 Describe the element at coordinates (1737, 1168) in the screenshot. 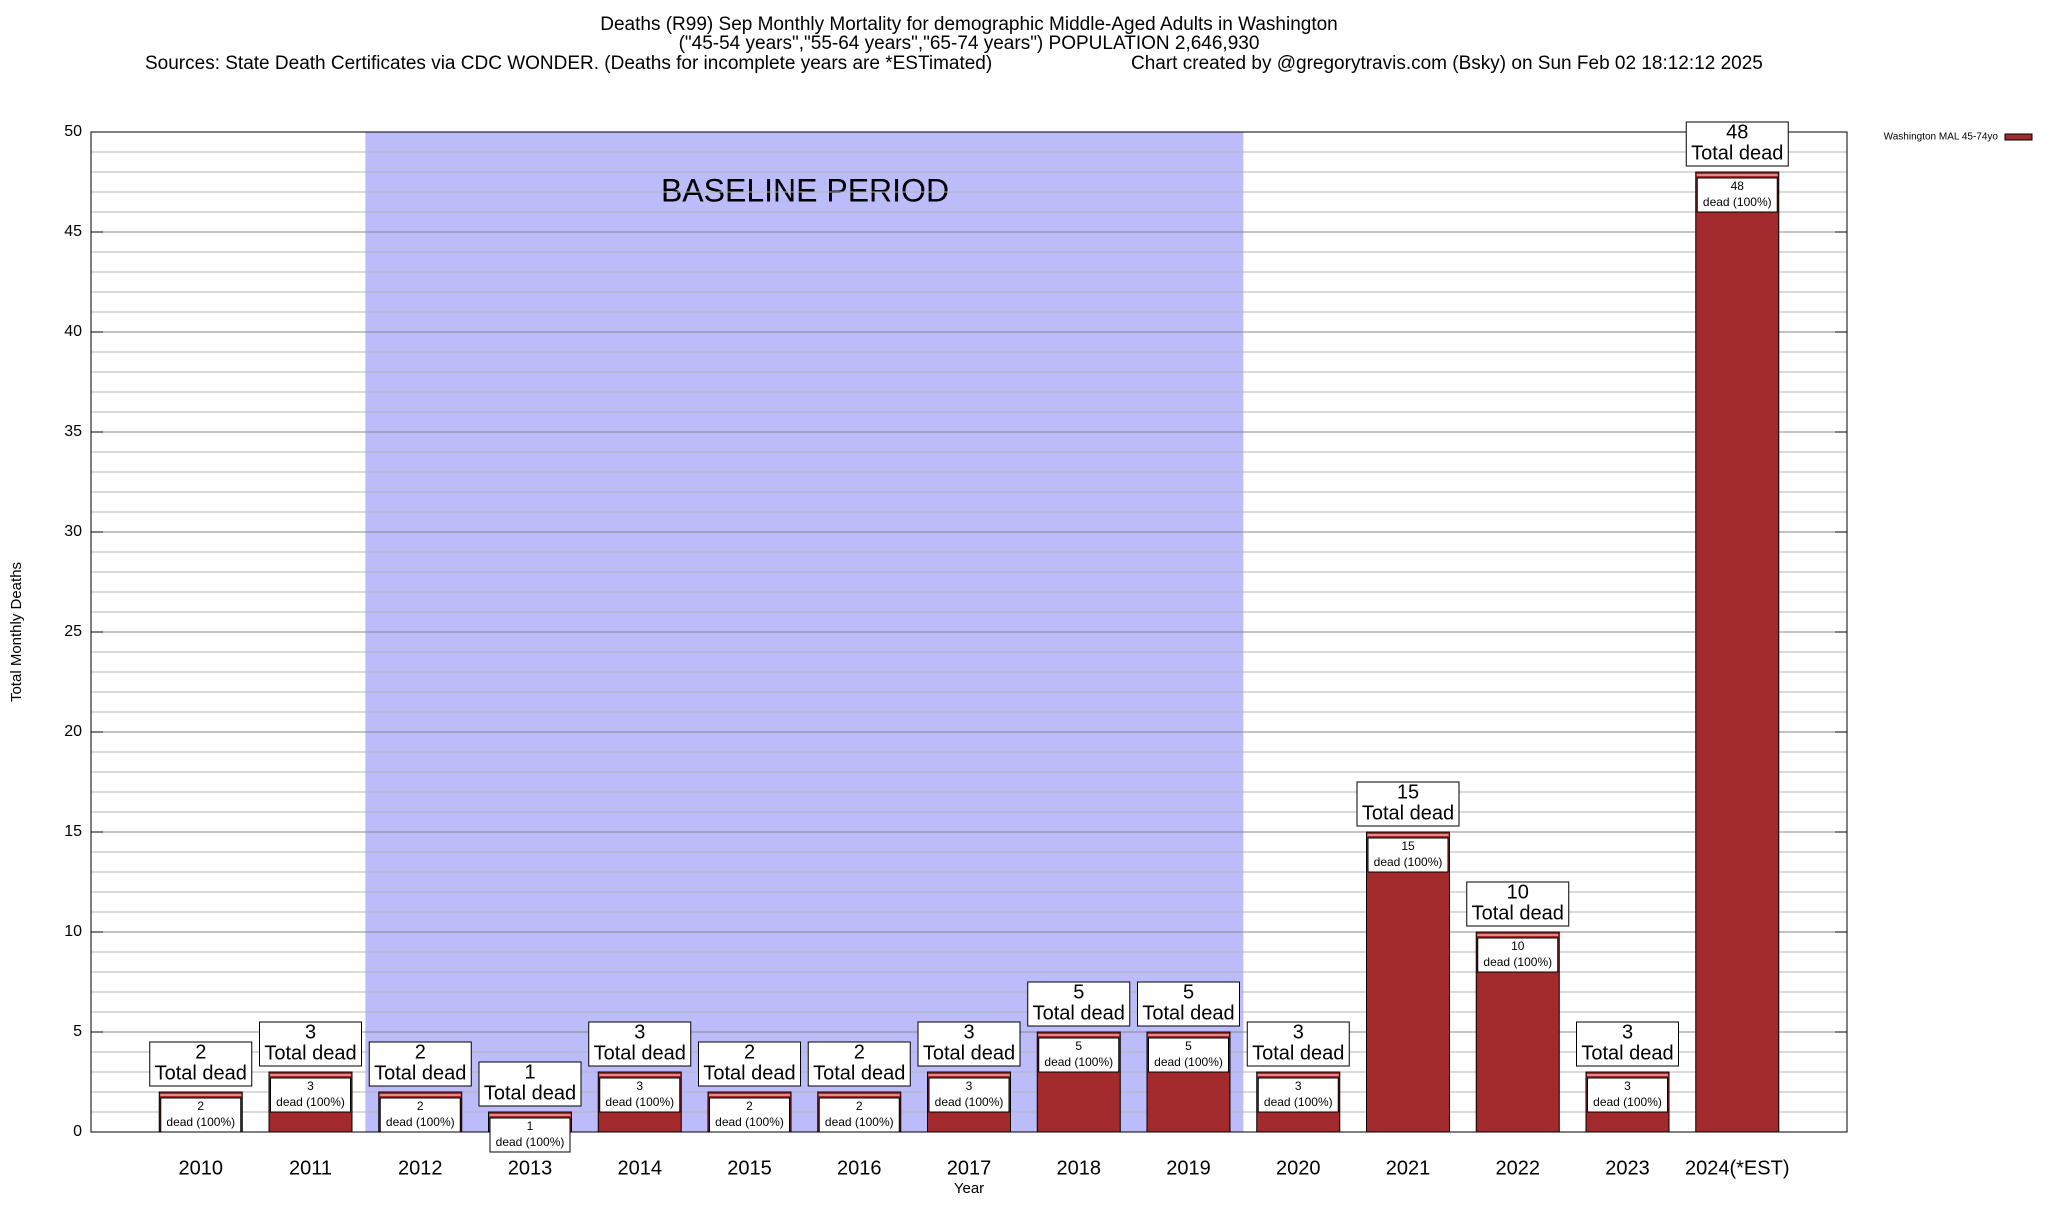

I see `x-tick-label: 2024(*EST)` at that location.